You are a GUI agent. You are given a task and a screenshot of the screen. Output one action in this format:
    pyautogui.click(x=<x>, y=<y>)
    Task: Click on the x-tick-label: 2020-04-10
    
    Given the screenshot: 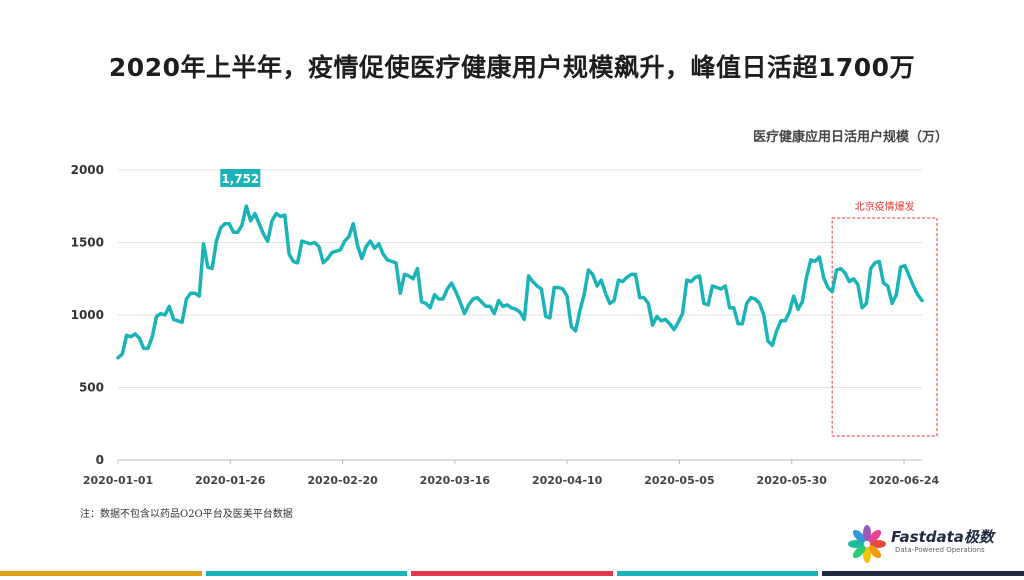 What is the action you would take?
    pyautogui.click(x=567, y=480)
    